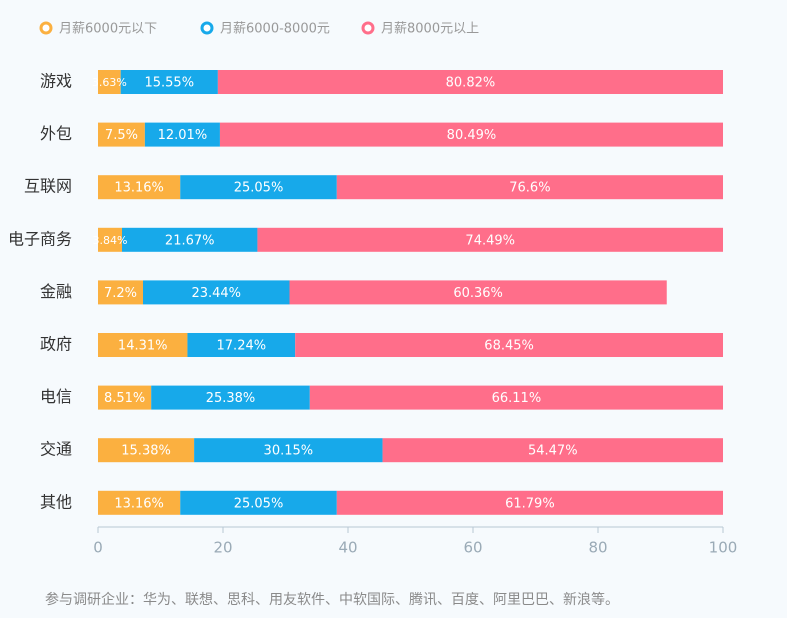  I want to click on x-tick-label: 40, so click(347, 548).